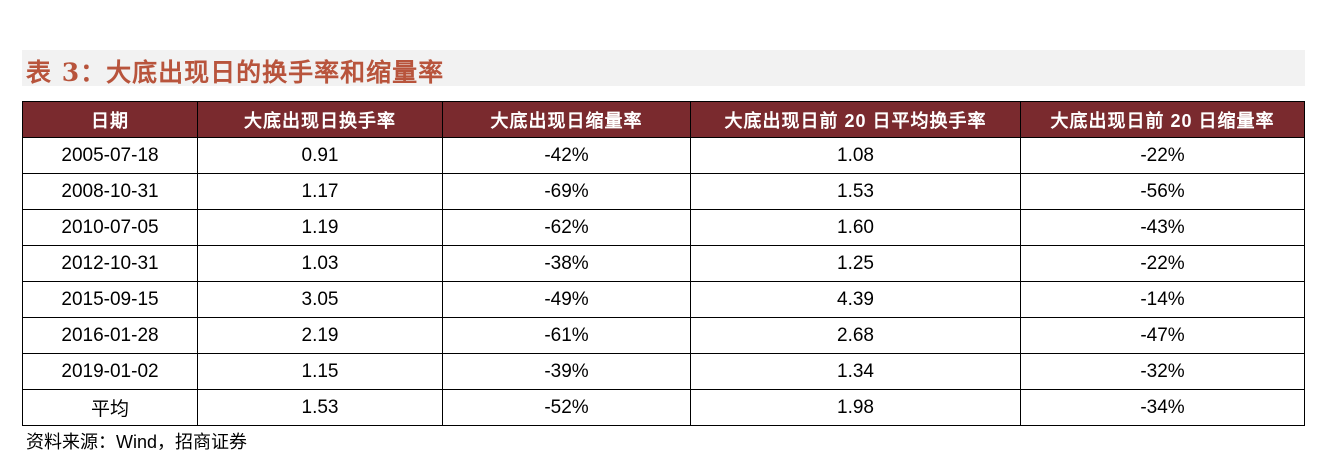 The height and width of the screenshot is (468, 1328). Describe the element at coordinates (855, 335) in the screenshot. I see `table-cell: 2.68` at that location.